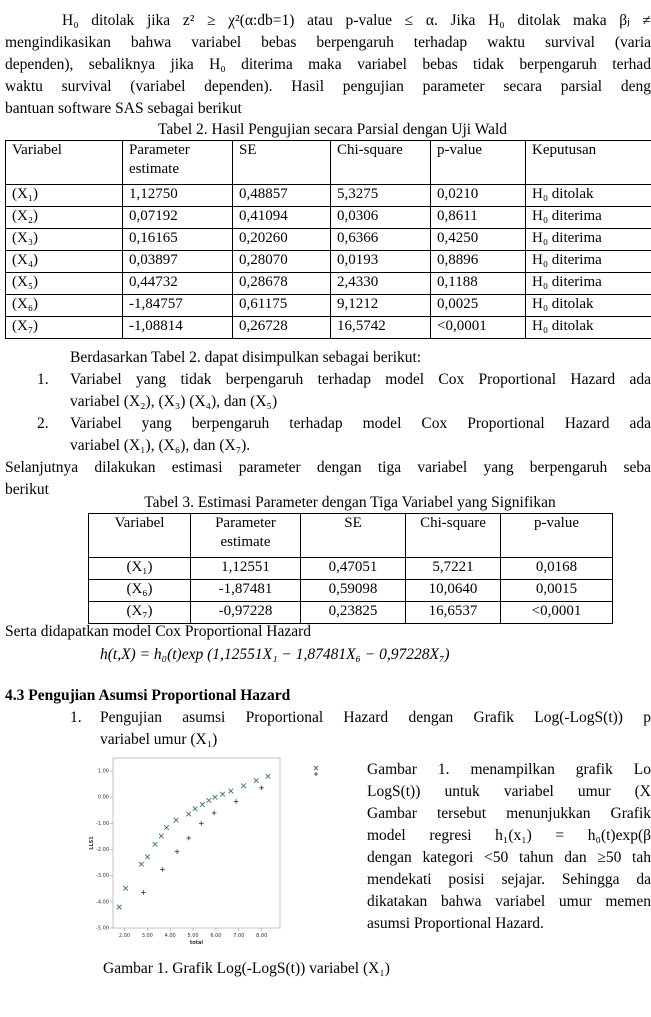  What do you see at coordinates (353, 535) in the screenshot?
I see `header-cell: SE` at bounding box center [353, 535].